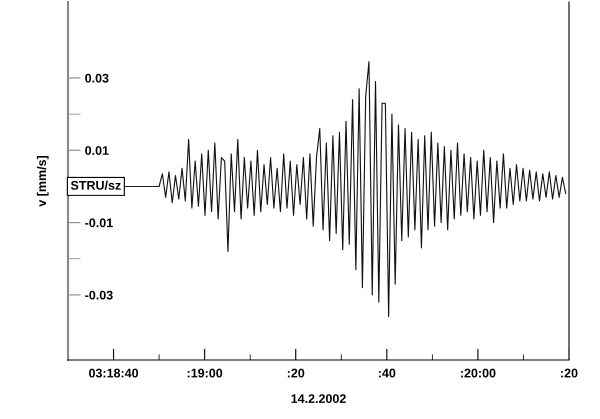 This screenshot has height=419, width=600. Describe the element at coordinates (205, 373) in the screenshot. I see `x-tick-label: :19:00` at that location.